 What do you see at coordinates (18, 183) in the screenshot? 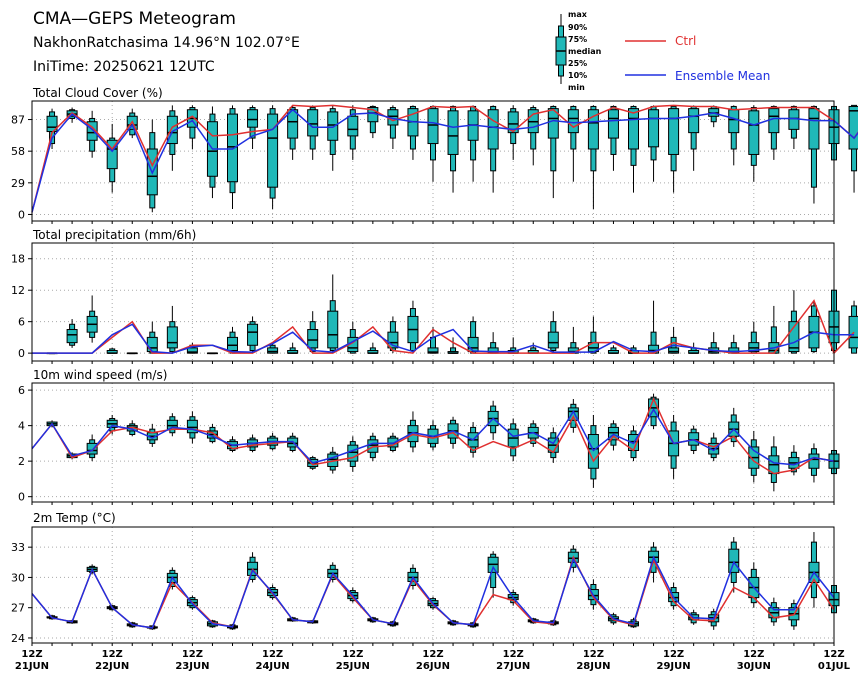
I see `y-tick-label: 29` at bounding box center [18, 183].